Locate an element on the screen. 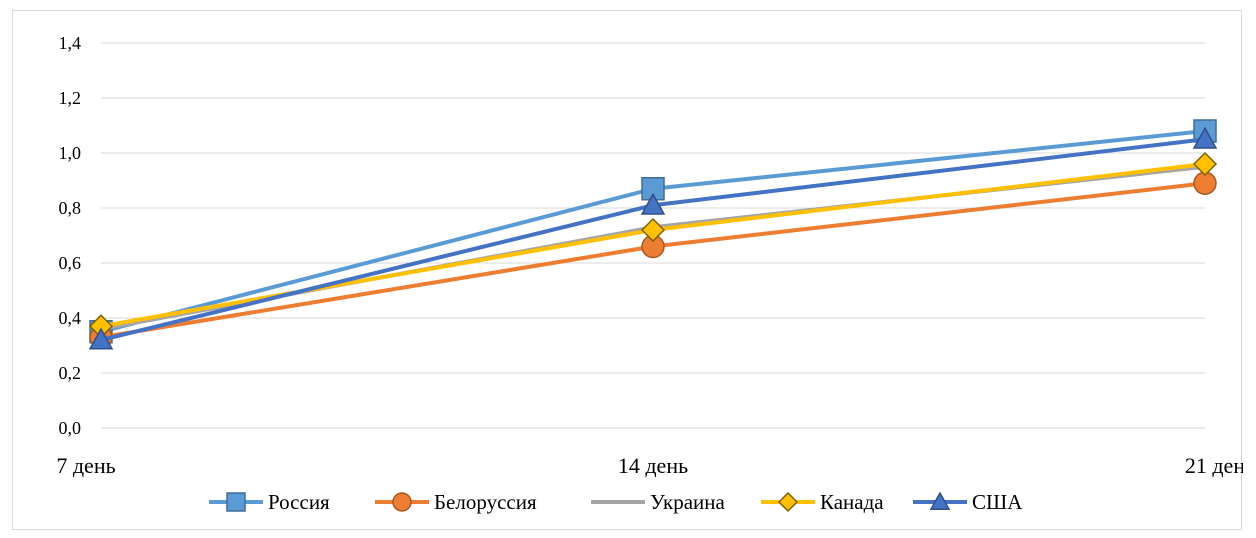 This screenshot has height=538, width=1256. legend-label: Белоруссия is located at coordinates (485, 502).